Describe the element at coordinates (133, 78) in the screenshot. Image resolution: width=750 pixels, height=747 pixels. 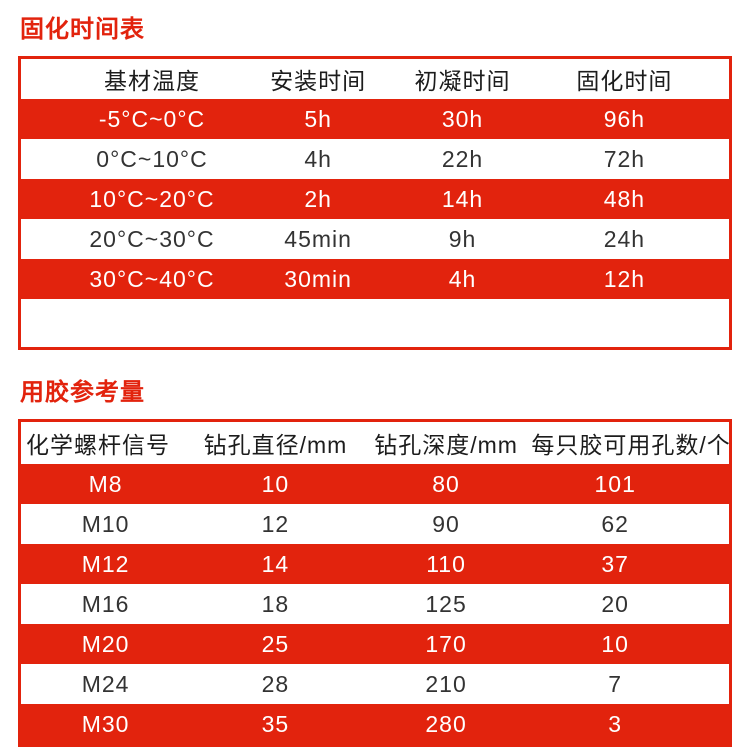
I see `column-header: 基材温度` at that location.